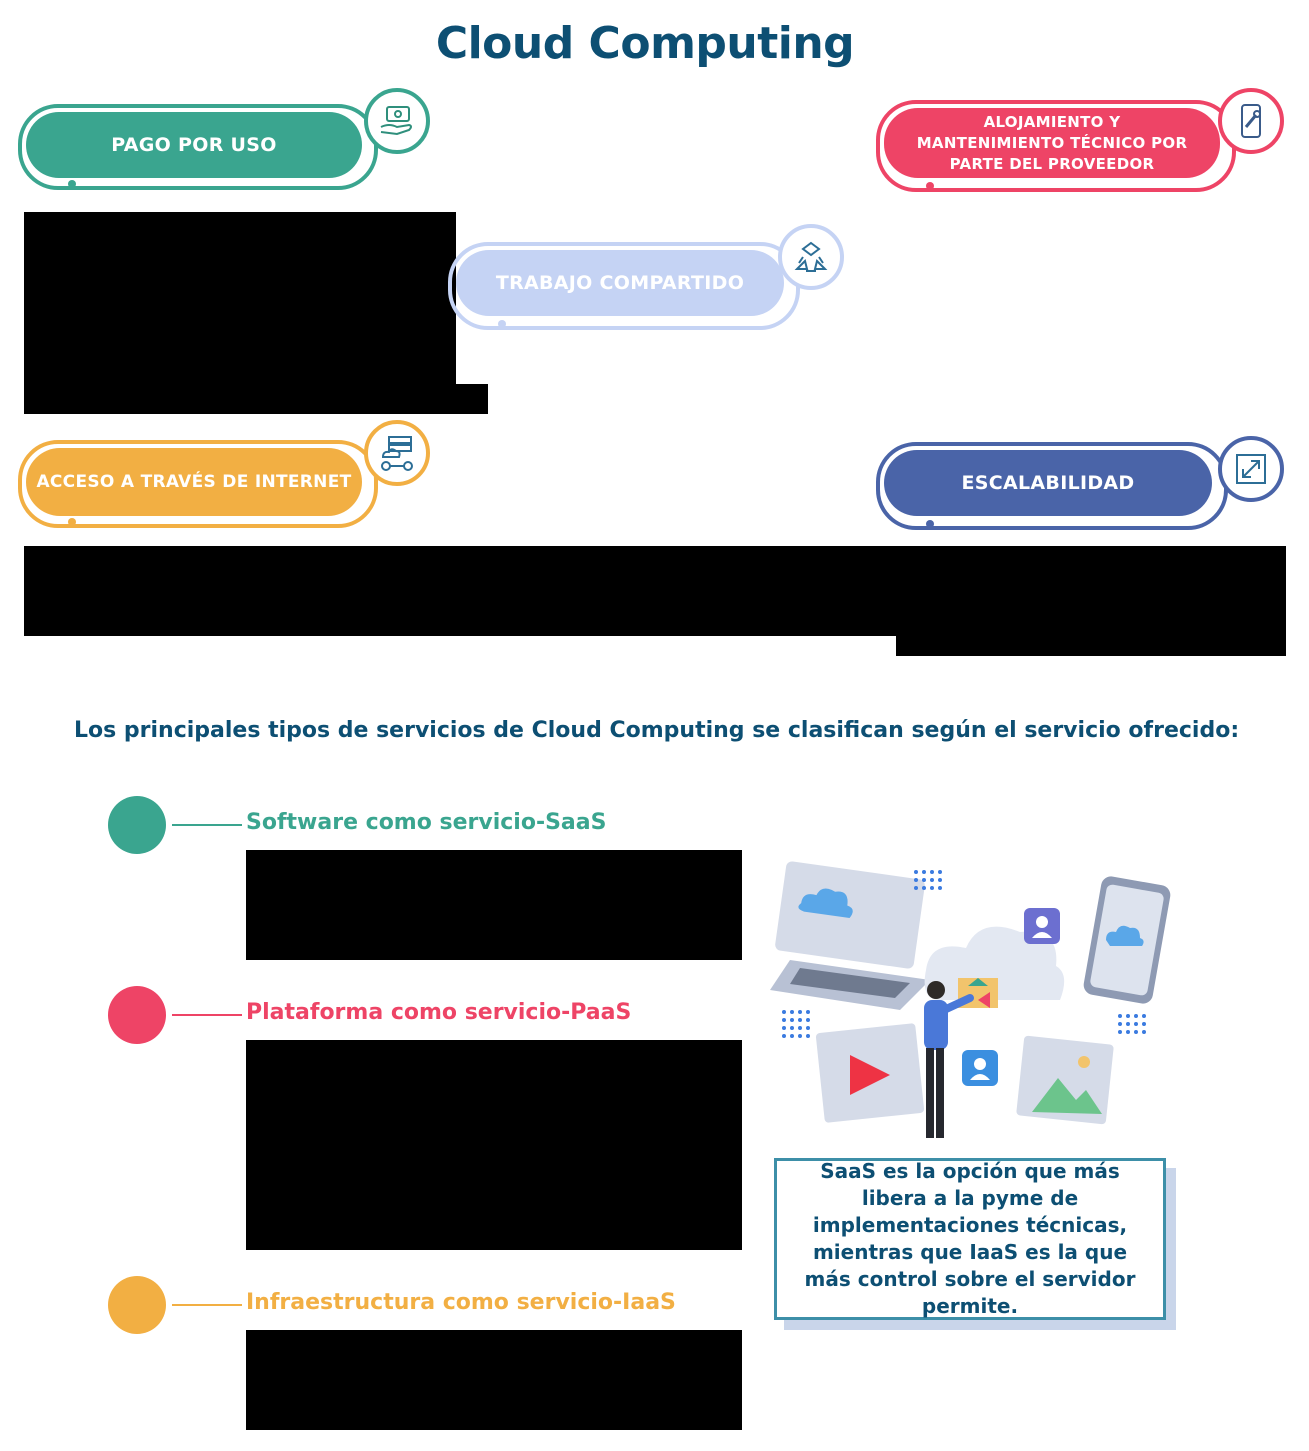 The image size is (1309, 1451). What do you see at coordinates (397, 453) in the screenshot?
I see `cloud-server-users-icon` at bounding box center [397, 453].